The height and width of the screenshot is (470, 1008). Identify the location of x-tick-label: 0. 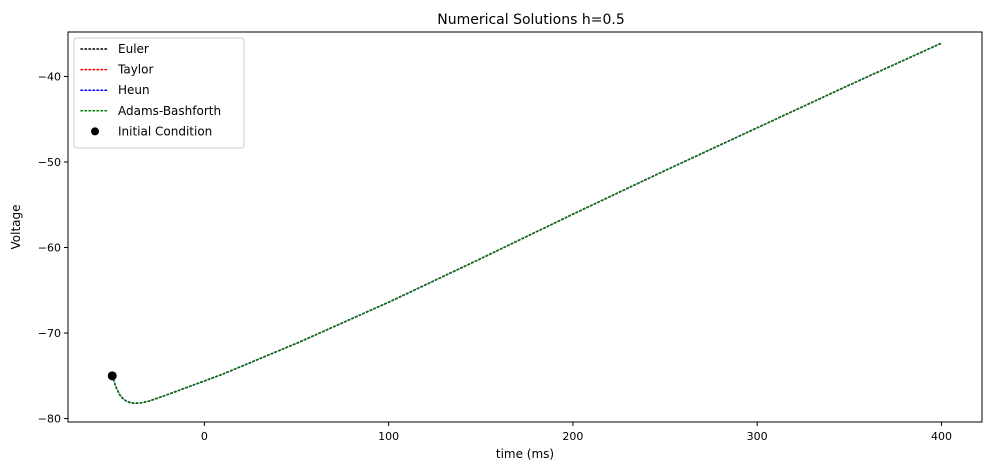
(204, 436).